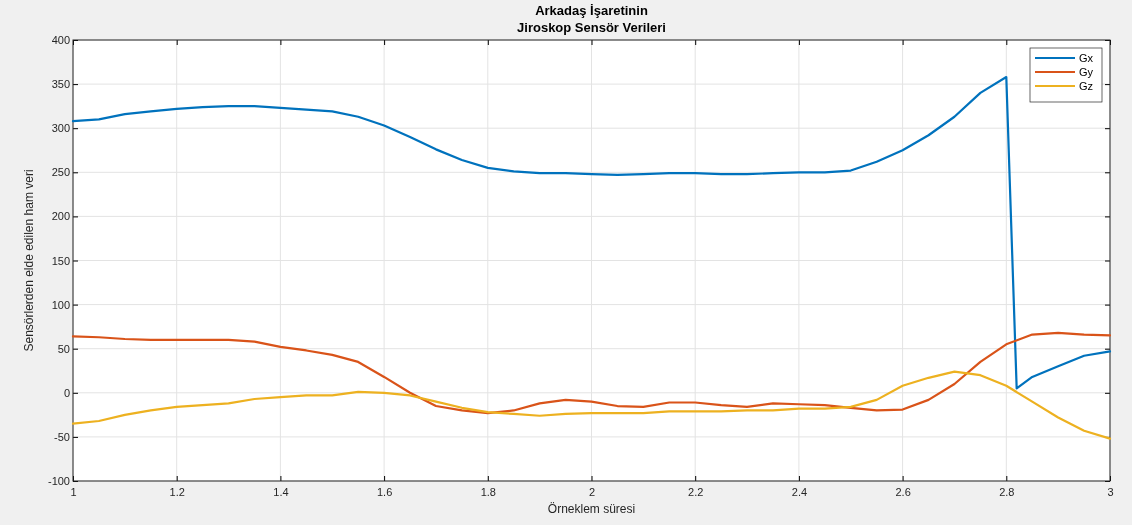  Describe the element at coordinates (903, 492) in the screenshot. I see `x-tick-label: 2.6` at that location.